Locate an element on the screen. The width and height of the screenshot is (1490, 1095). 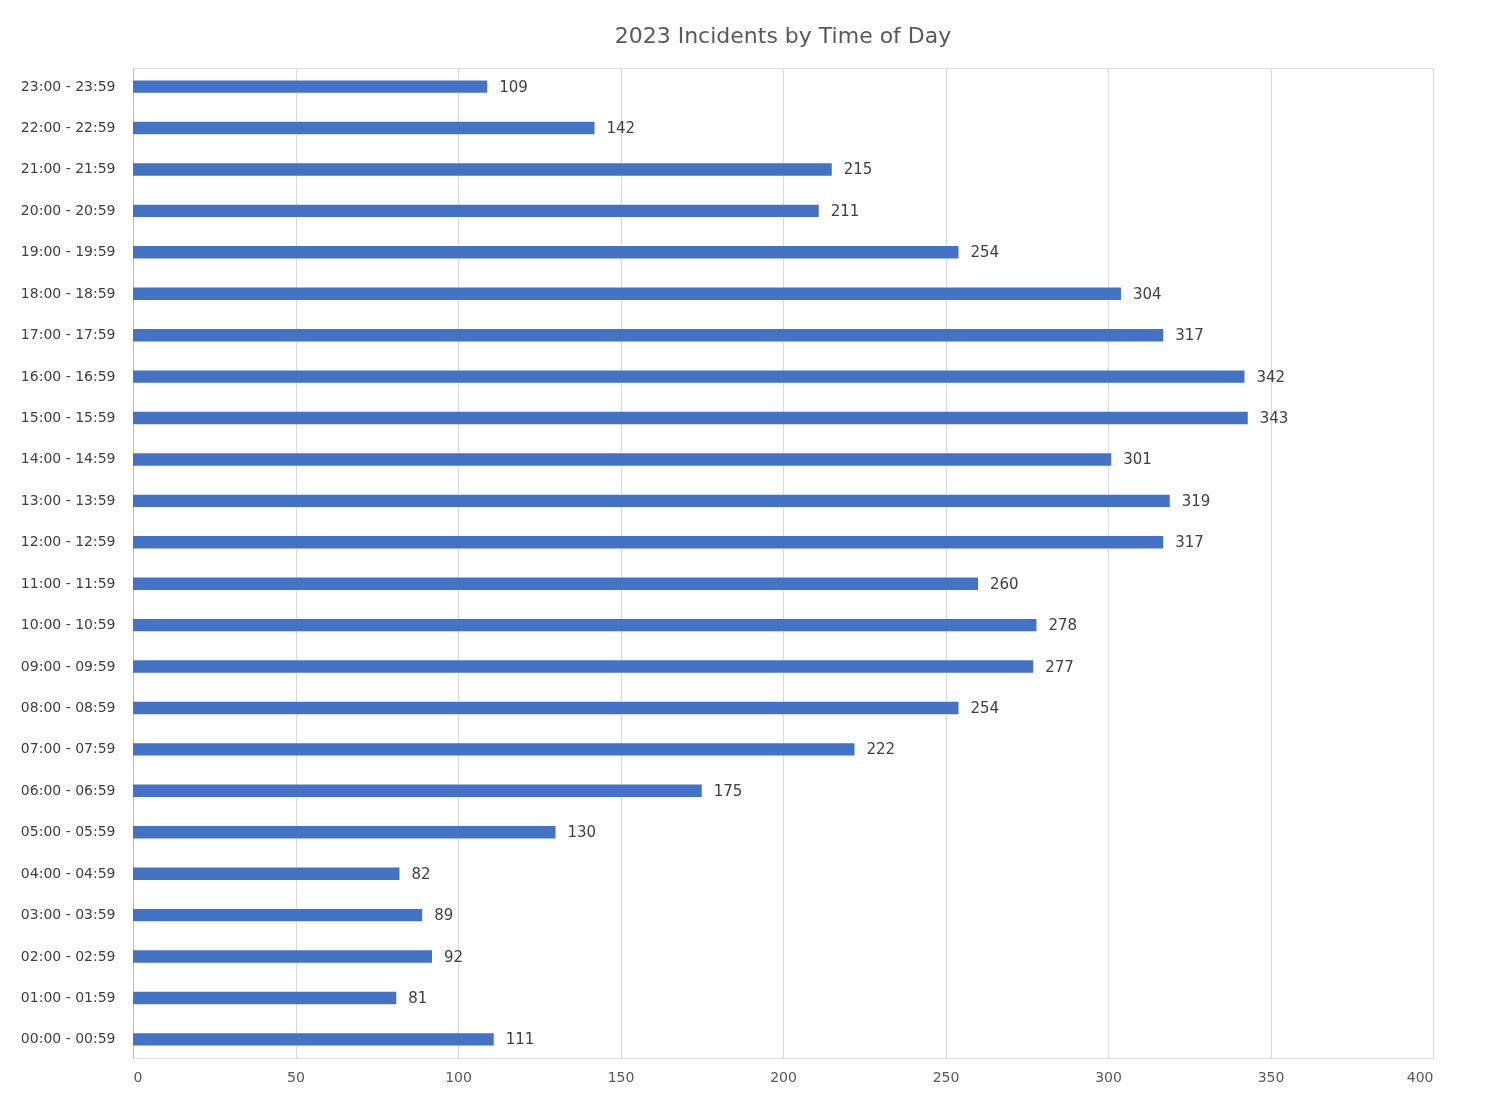
y-tick-label: 05:00 - 05:59 is located at coordinates (68, 831).